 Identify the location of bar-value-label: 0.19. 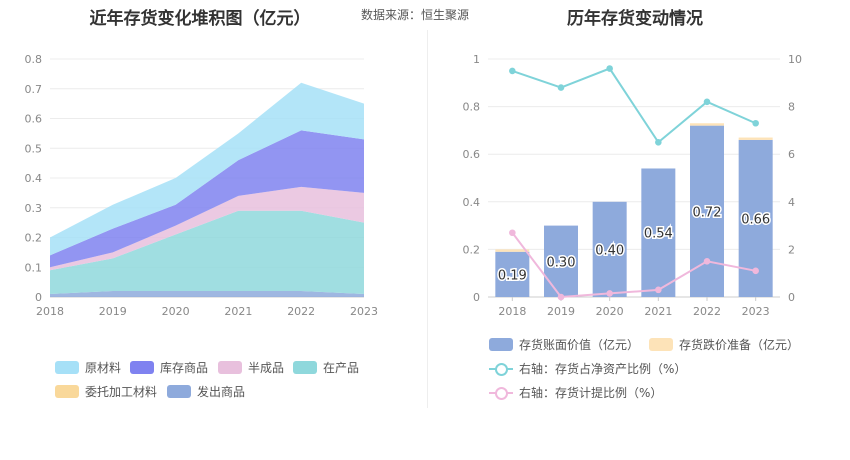
(512, 275).